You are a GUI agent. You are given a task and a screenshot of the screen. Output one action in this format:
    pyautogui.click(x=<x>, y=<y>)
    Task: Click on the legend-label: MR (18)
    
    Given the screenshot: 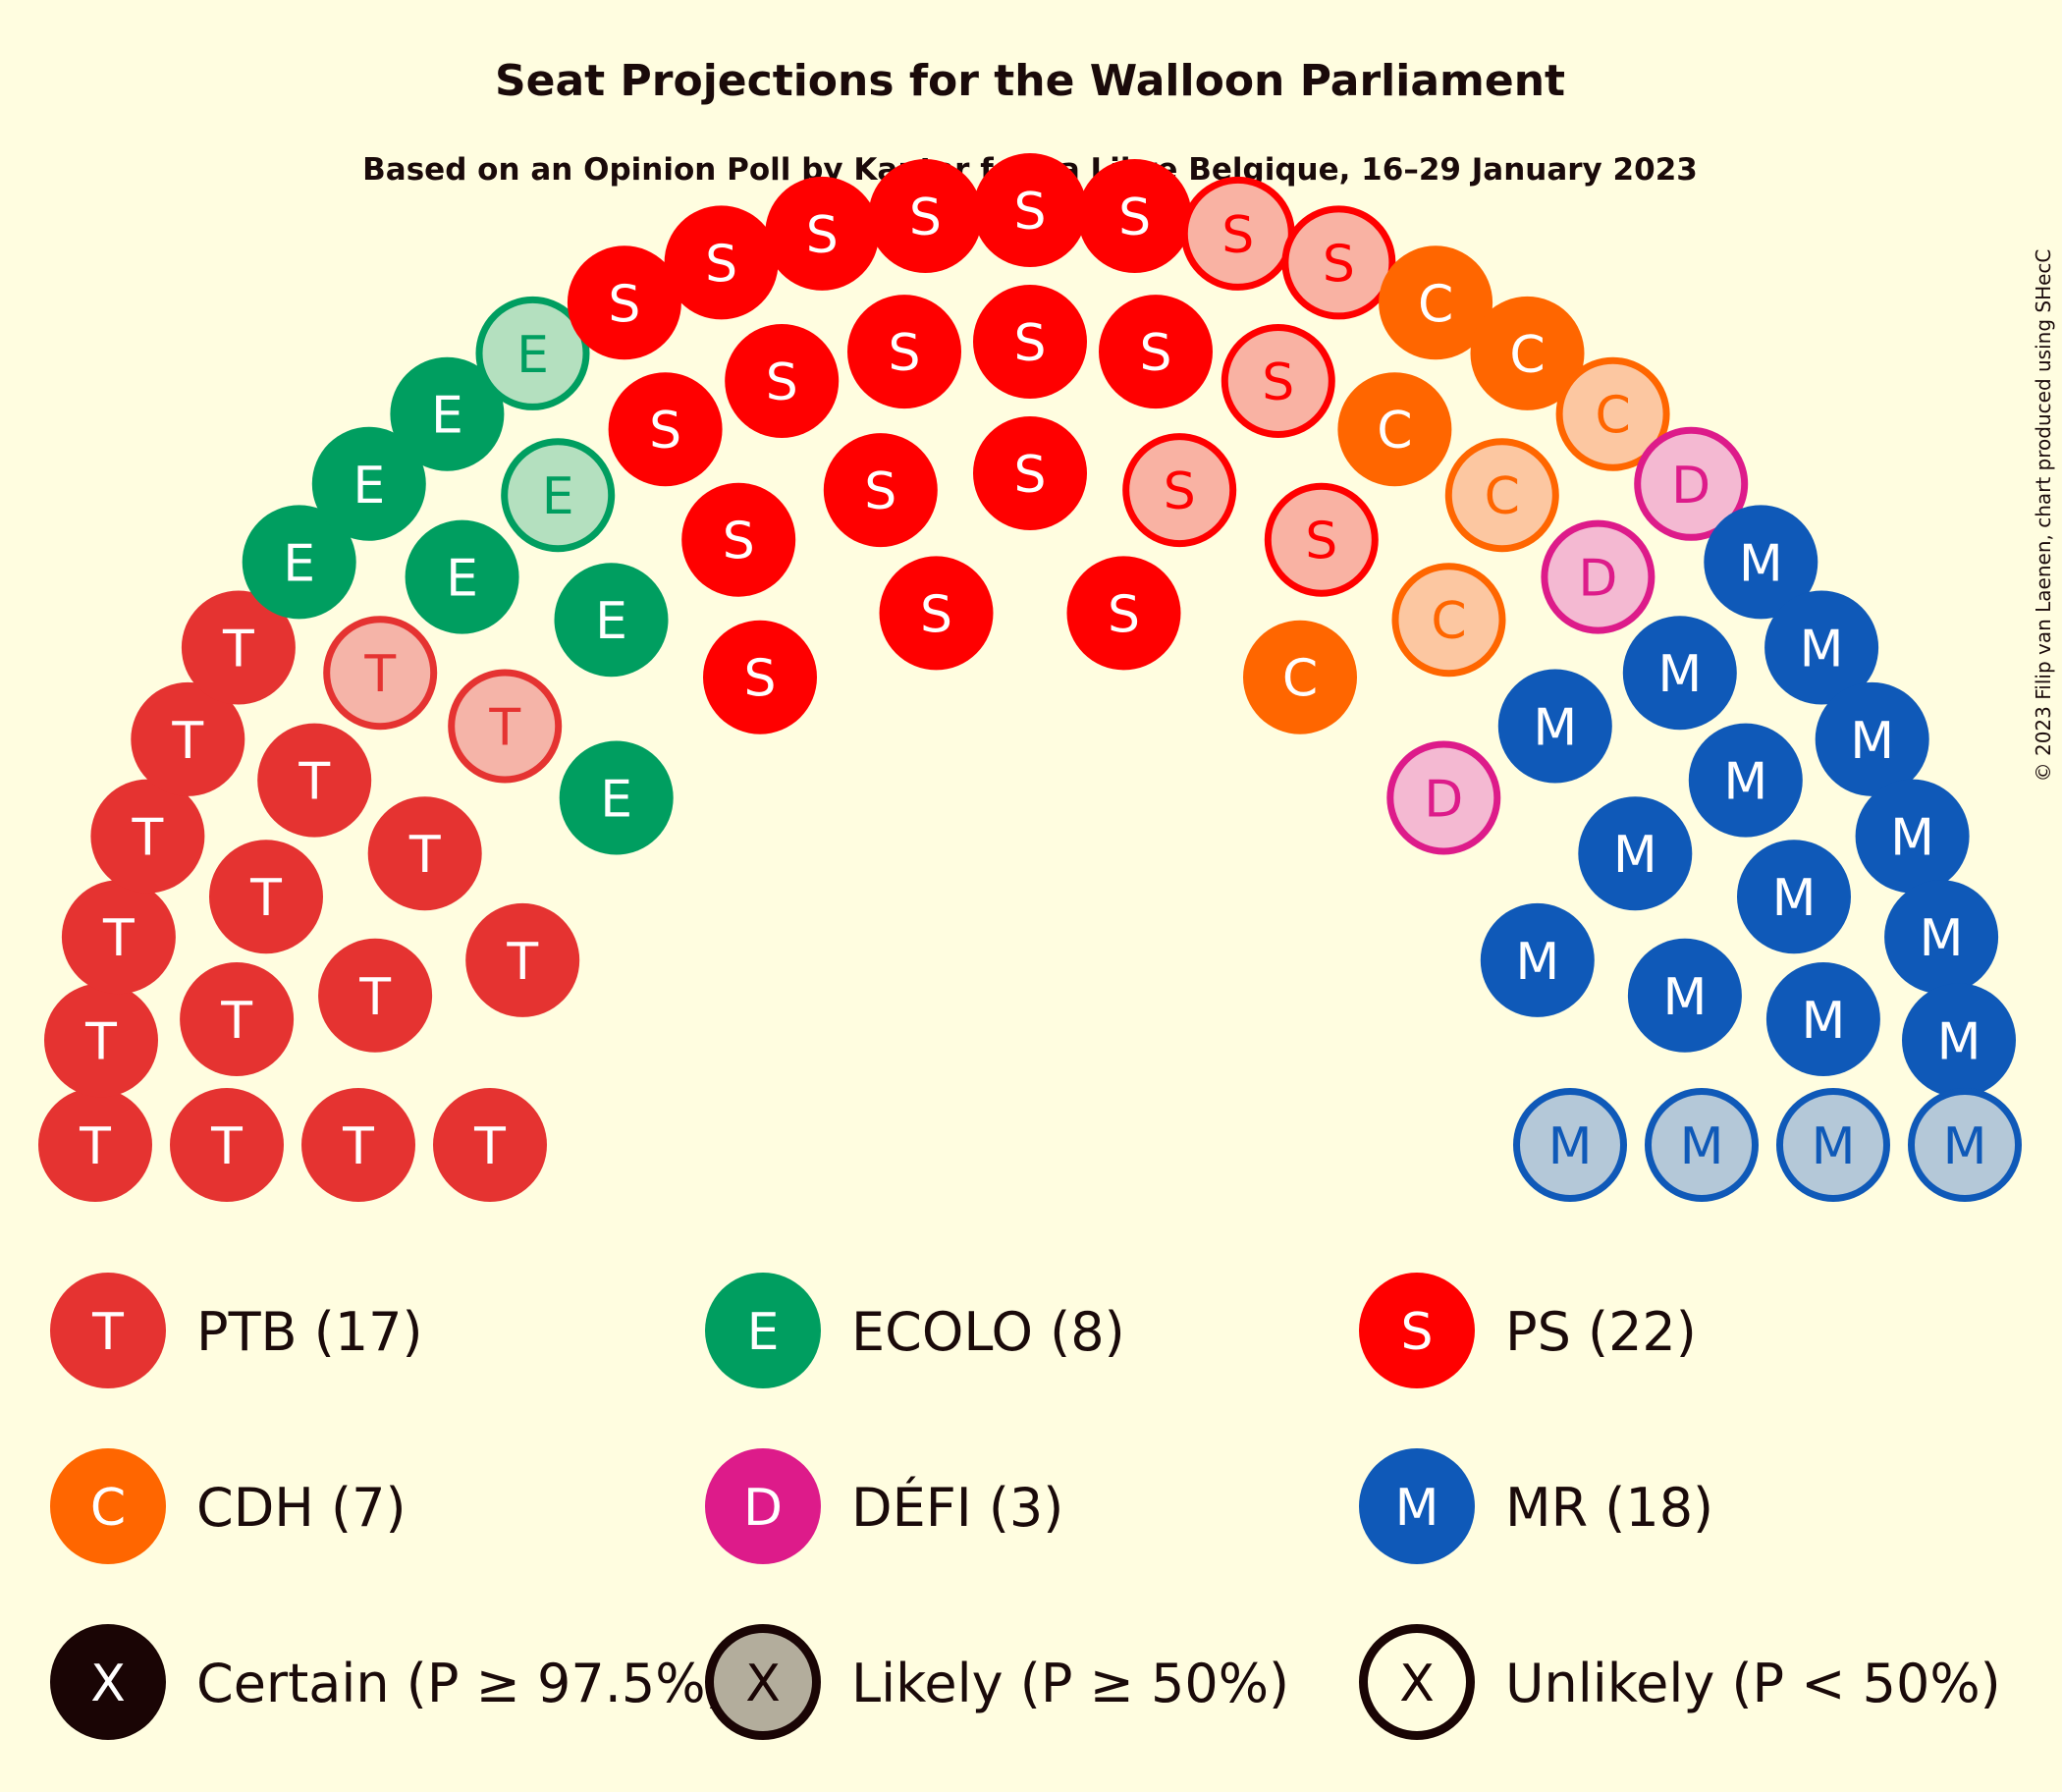 What is the action you would take?
    pyautogui.click(x=1609, y=1508)
    